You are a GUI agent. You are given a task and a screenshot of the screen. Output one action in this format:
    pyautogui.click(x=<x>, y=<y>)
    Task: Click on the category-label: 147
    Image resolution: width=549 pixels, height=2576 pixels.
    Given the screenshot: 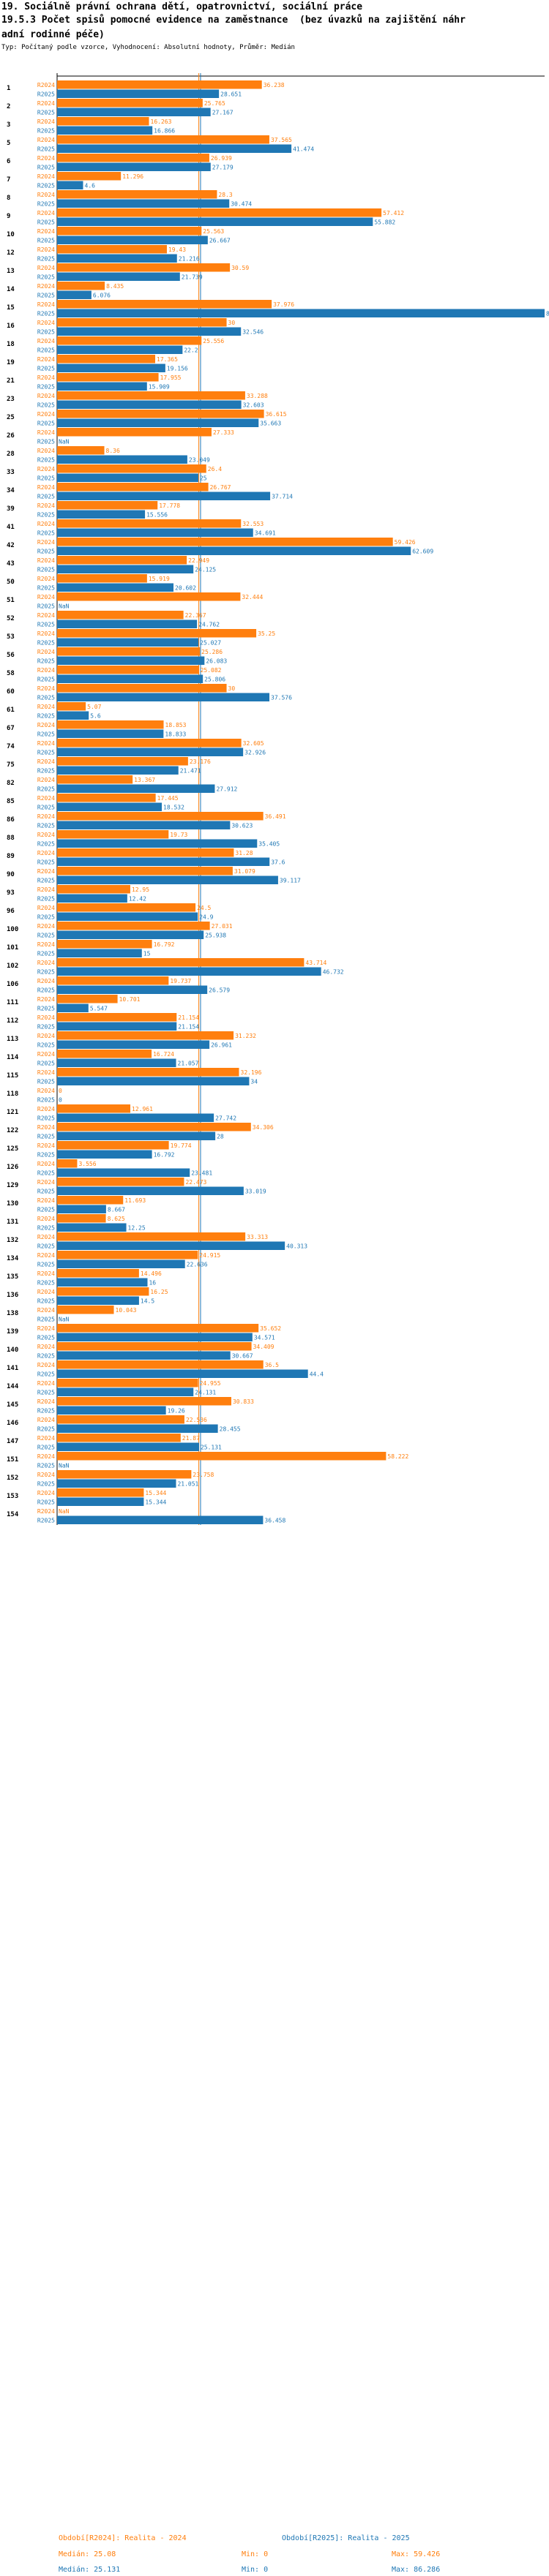 What is the action you would take?
    pyautogui.click(x=12, y=1441)
    